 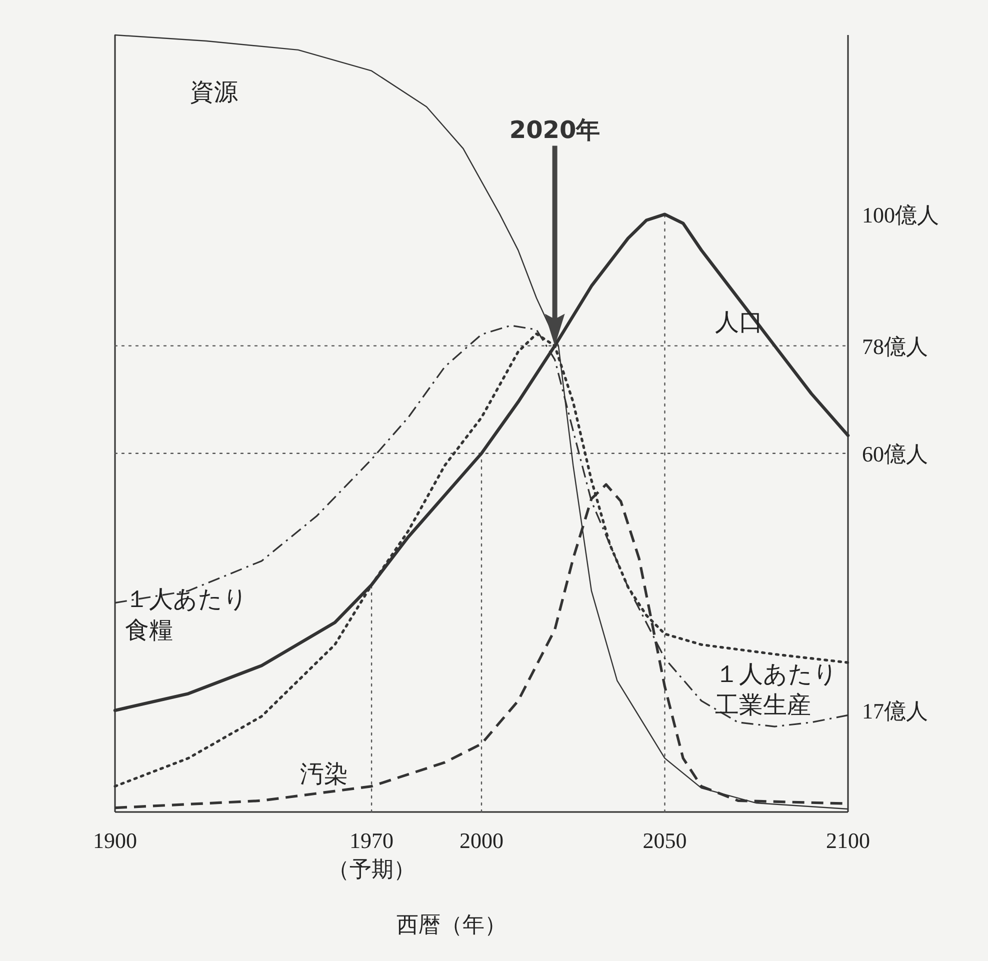 What do you see at coordinates (848, 840) in the screenshot?
I see `x-tick-label: 2100` at bounding box center [848, 840].